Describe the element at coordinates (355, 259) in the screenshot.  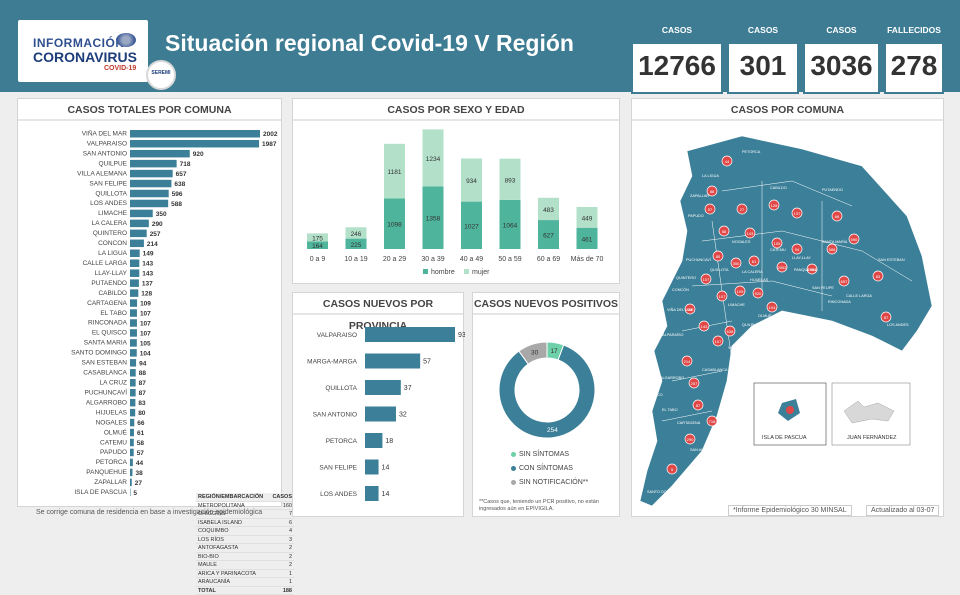
I see `age-label: 10 a 19` at that location.